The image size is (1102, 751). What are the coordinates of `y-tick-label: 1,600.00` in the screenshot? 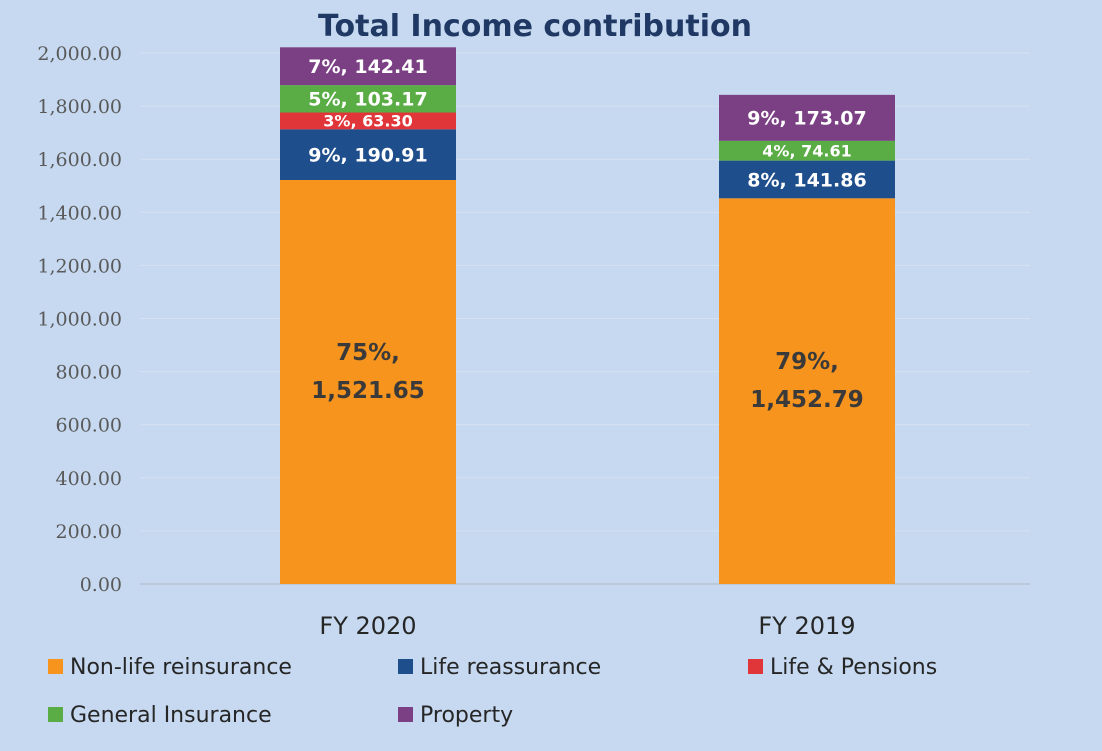 It's located at (79, 160).